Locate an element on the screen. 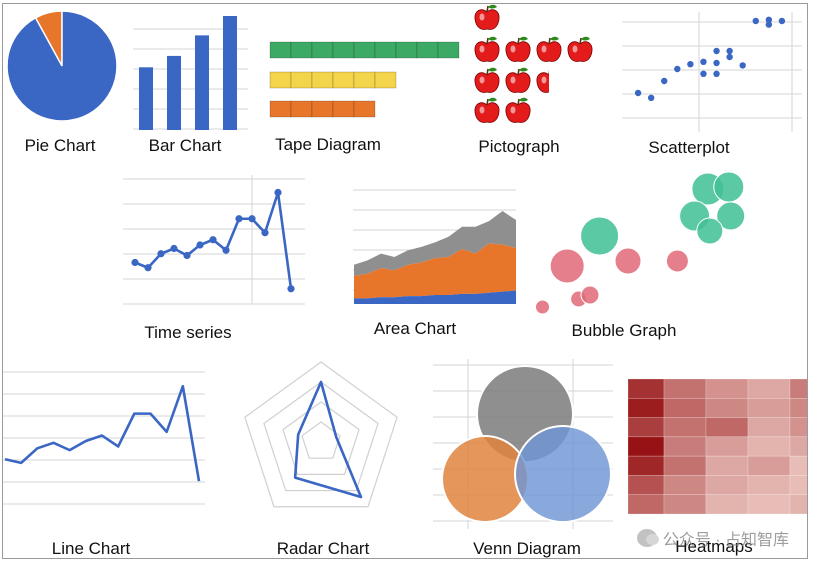 This screenshot has width=813, height=565. radar-chart is located at coordinates (321, 434).